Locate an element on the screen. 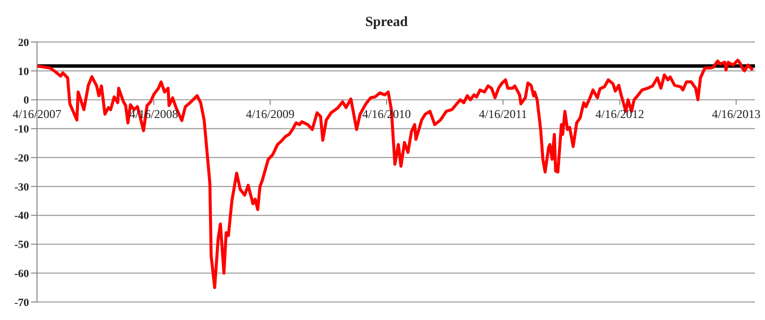  y-tick-label: -10 is located at coordinates (22, 130).